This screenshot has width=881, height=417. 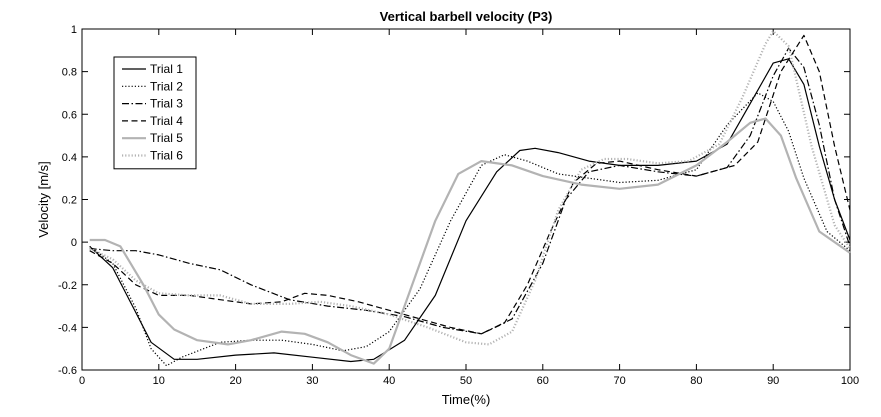 What do you see at coordinates (696, 381) in the screenshot?
I see `x-tick-label: 80` at bounding box center [696, 381].